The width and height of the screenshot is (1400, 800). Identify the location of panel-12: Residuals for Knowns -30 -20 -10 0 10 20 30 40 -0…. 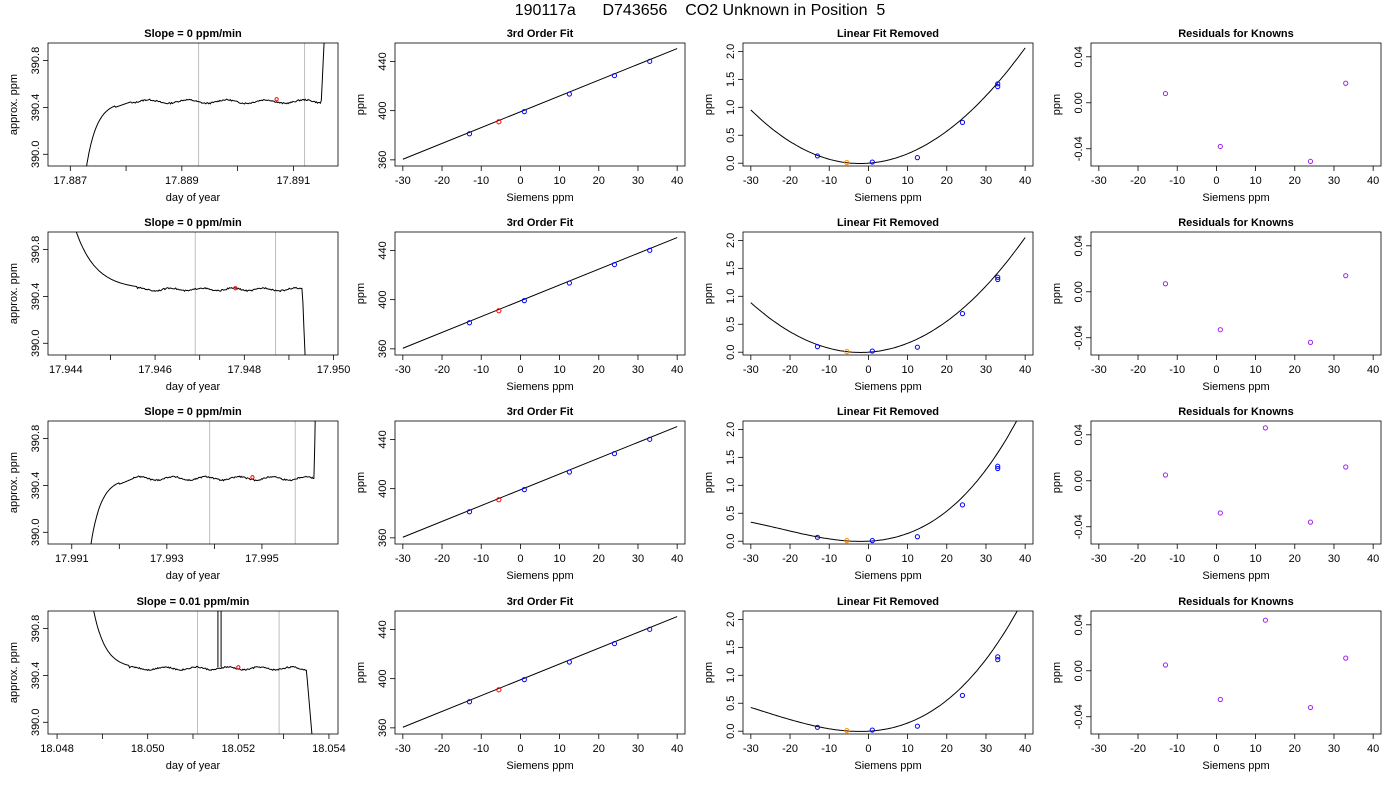
(1216, 494).